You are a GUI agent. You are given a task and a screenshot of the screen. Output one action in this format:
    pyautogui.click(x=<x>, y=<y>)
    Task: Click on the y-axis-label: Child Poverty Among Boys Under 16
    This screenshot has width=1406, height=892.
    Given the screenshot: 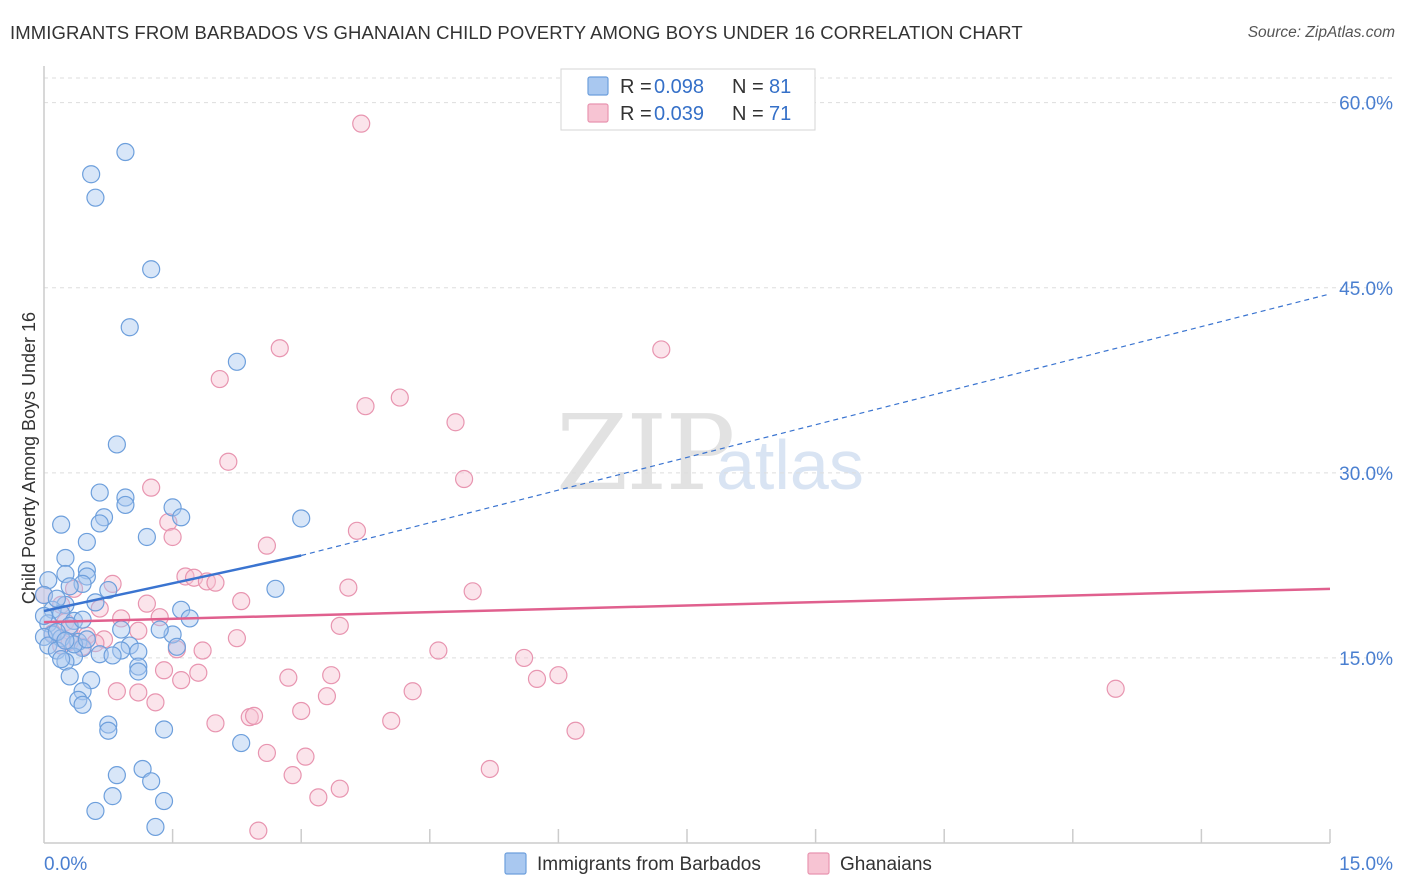 What is the action you would take?
    pyautogui.click(x=29, y=458)
    